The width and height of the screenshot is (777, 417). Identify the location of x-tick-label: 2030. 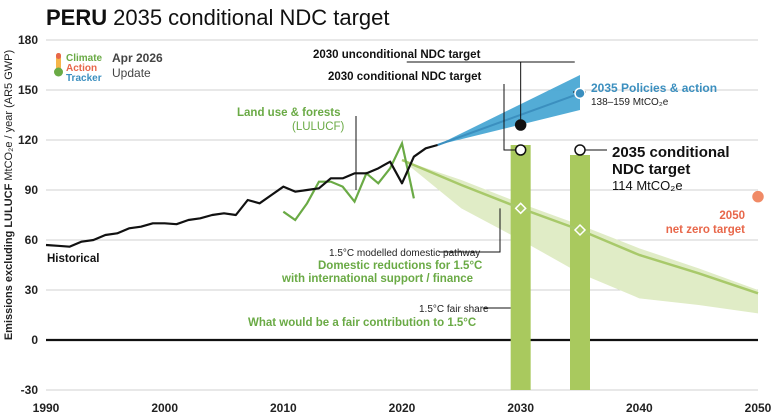
(520, 408).